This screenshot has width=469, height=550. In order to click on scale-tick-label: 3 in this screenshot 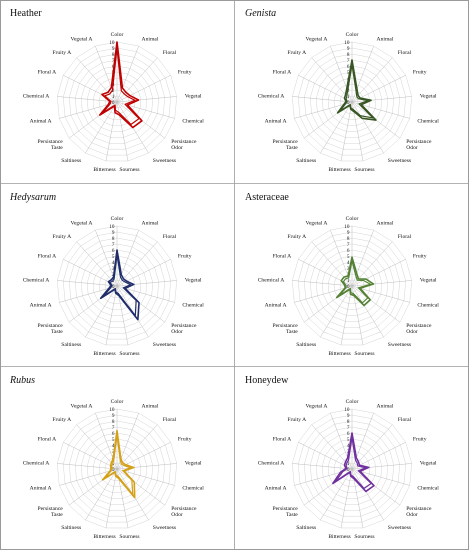, I will do `click(348, 269)`.